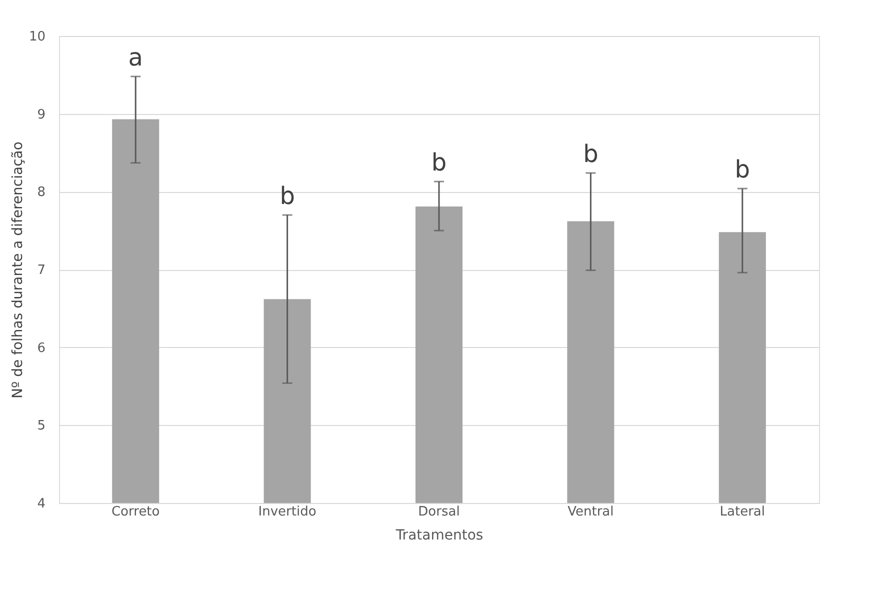 The image size is (881, 607). What do you see at coordinates (41, 348) in the screenshot?
I see `y-tick-label: 6` at bounding box center [41, 348].